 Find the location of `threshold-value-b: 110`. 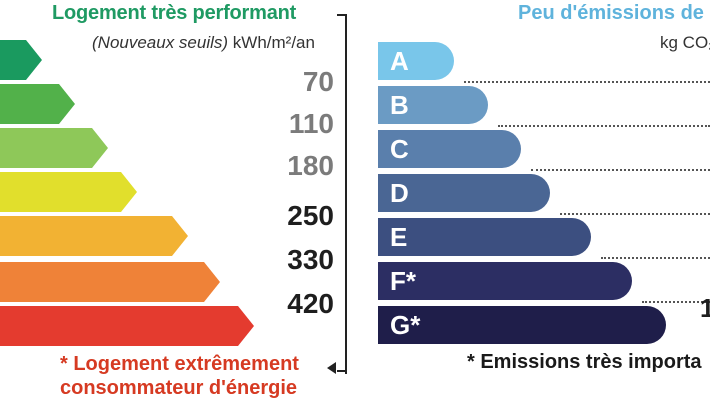

threshold-value-b: 110 is located at coordinates (311, 123).